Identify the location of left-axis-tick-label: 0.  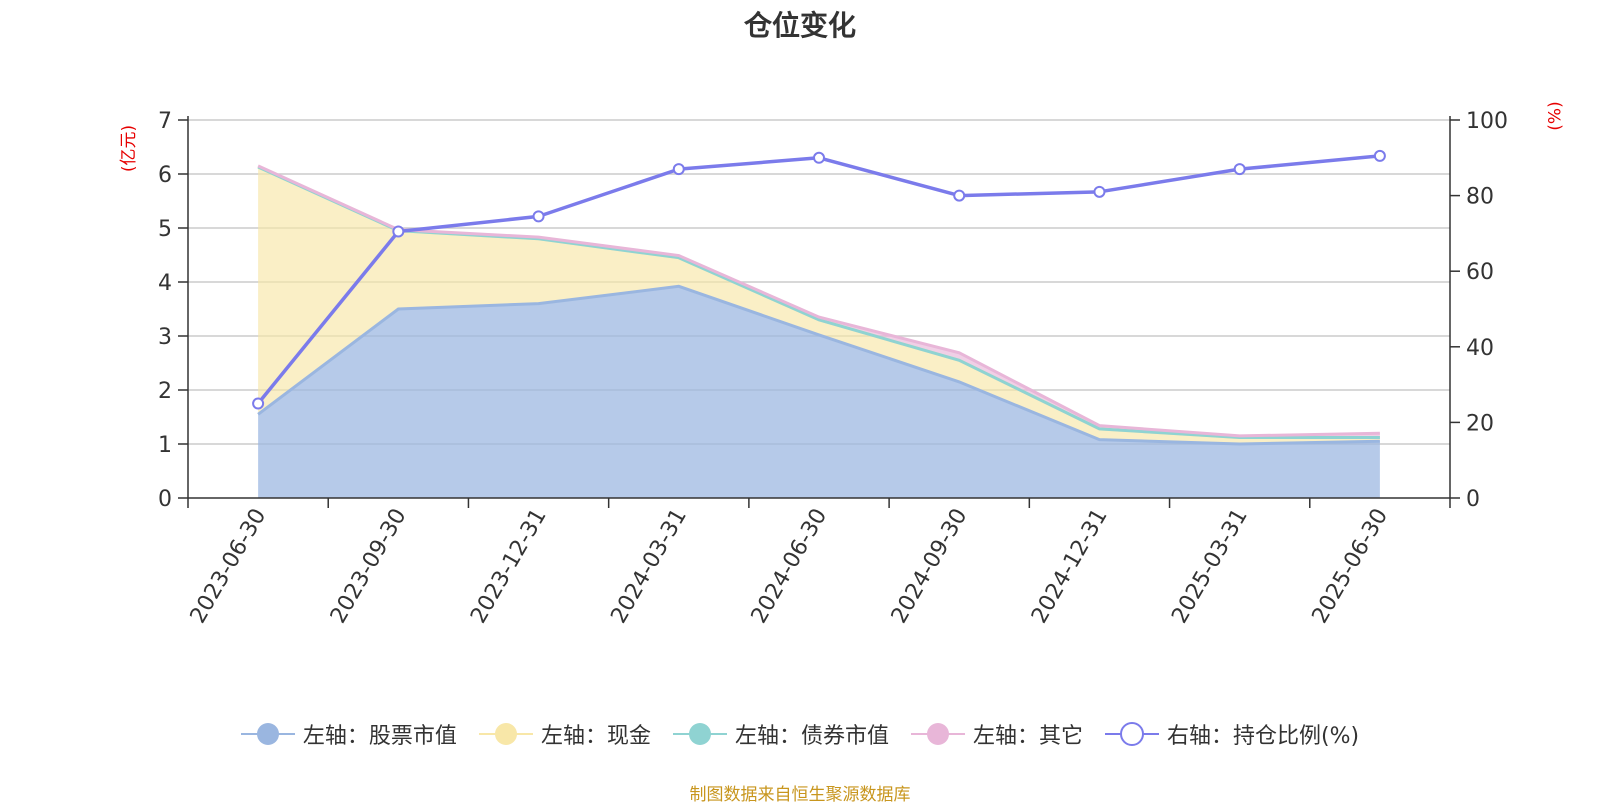
(165, 499).